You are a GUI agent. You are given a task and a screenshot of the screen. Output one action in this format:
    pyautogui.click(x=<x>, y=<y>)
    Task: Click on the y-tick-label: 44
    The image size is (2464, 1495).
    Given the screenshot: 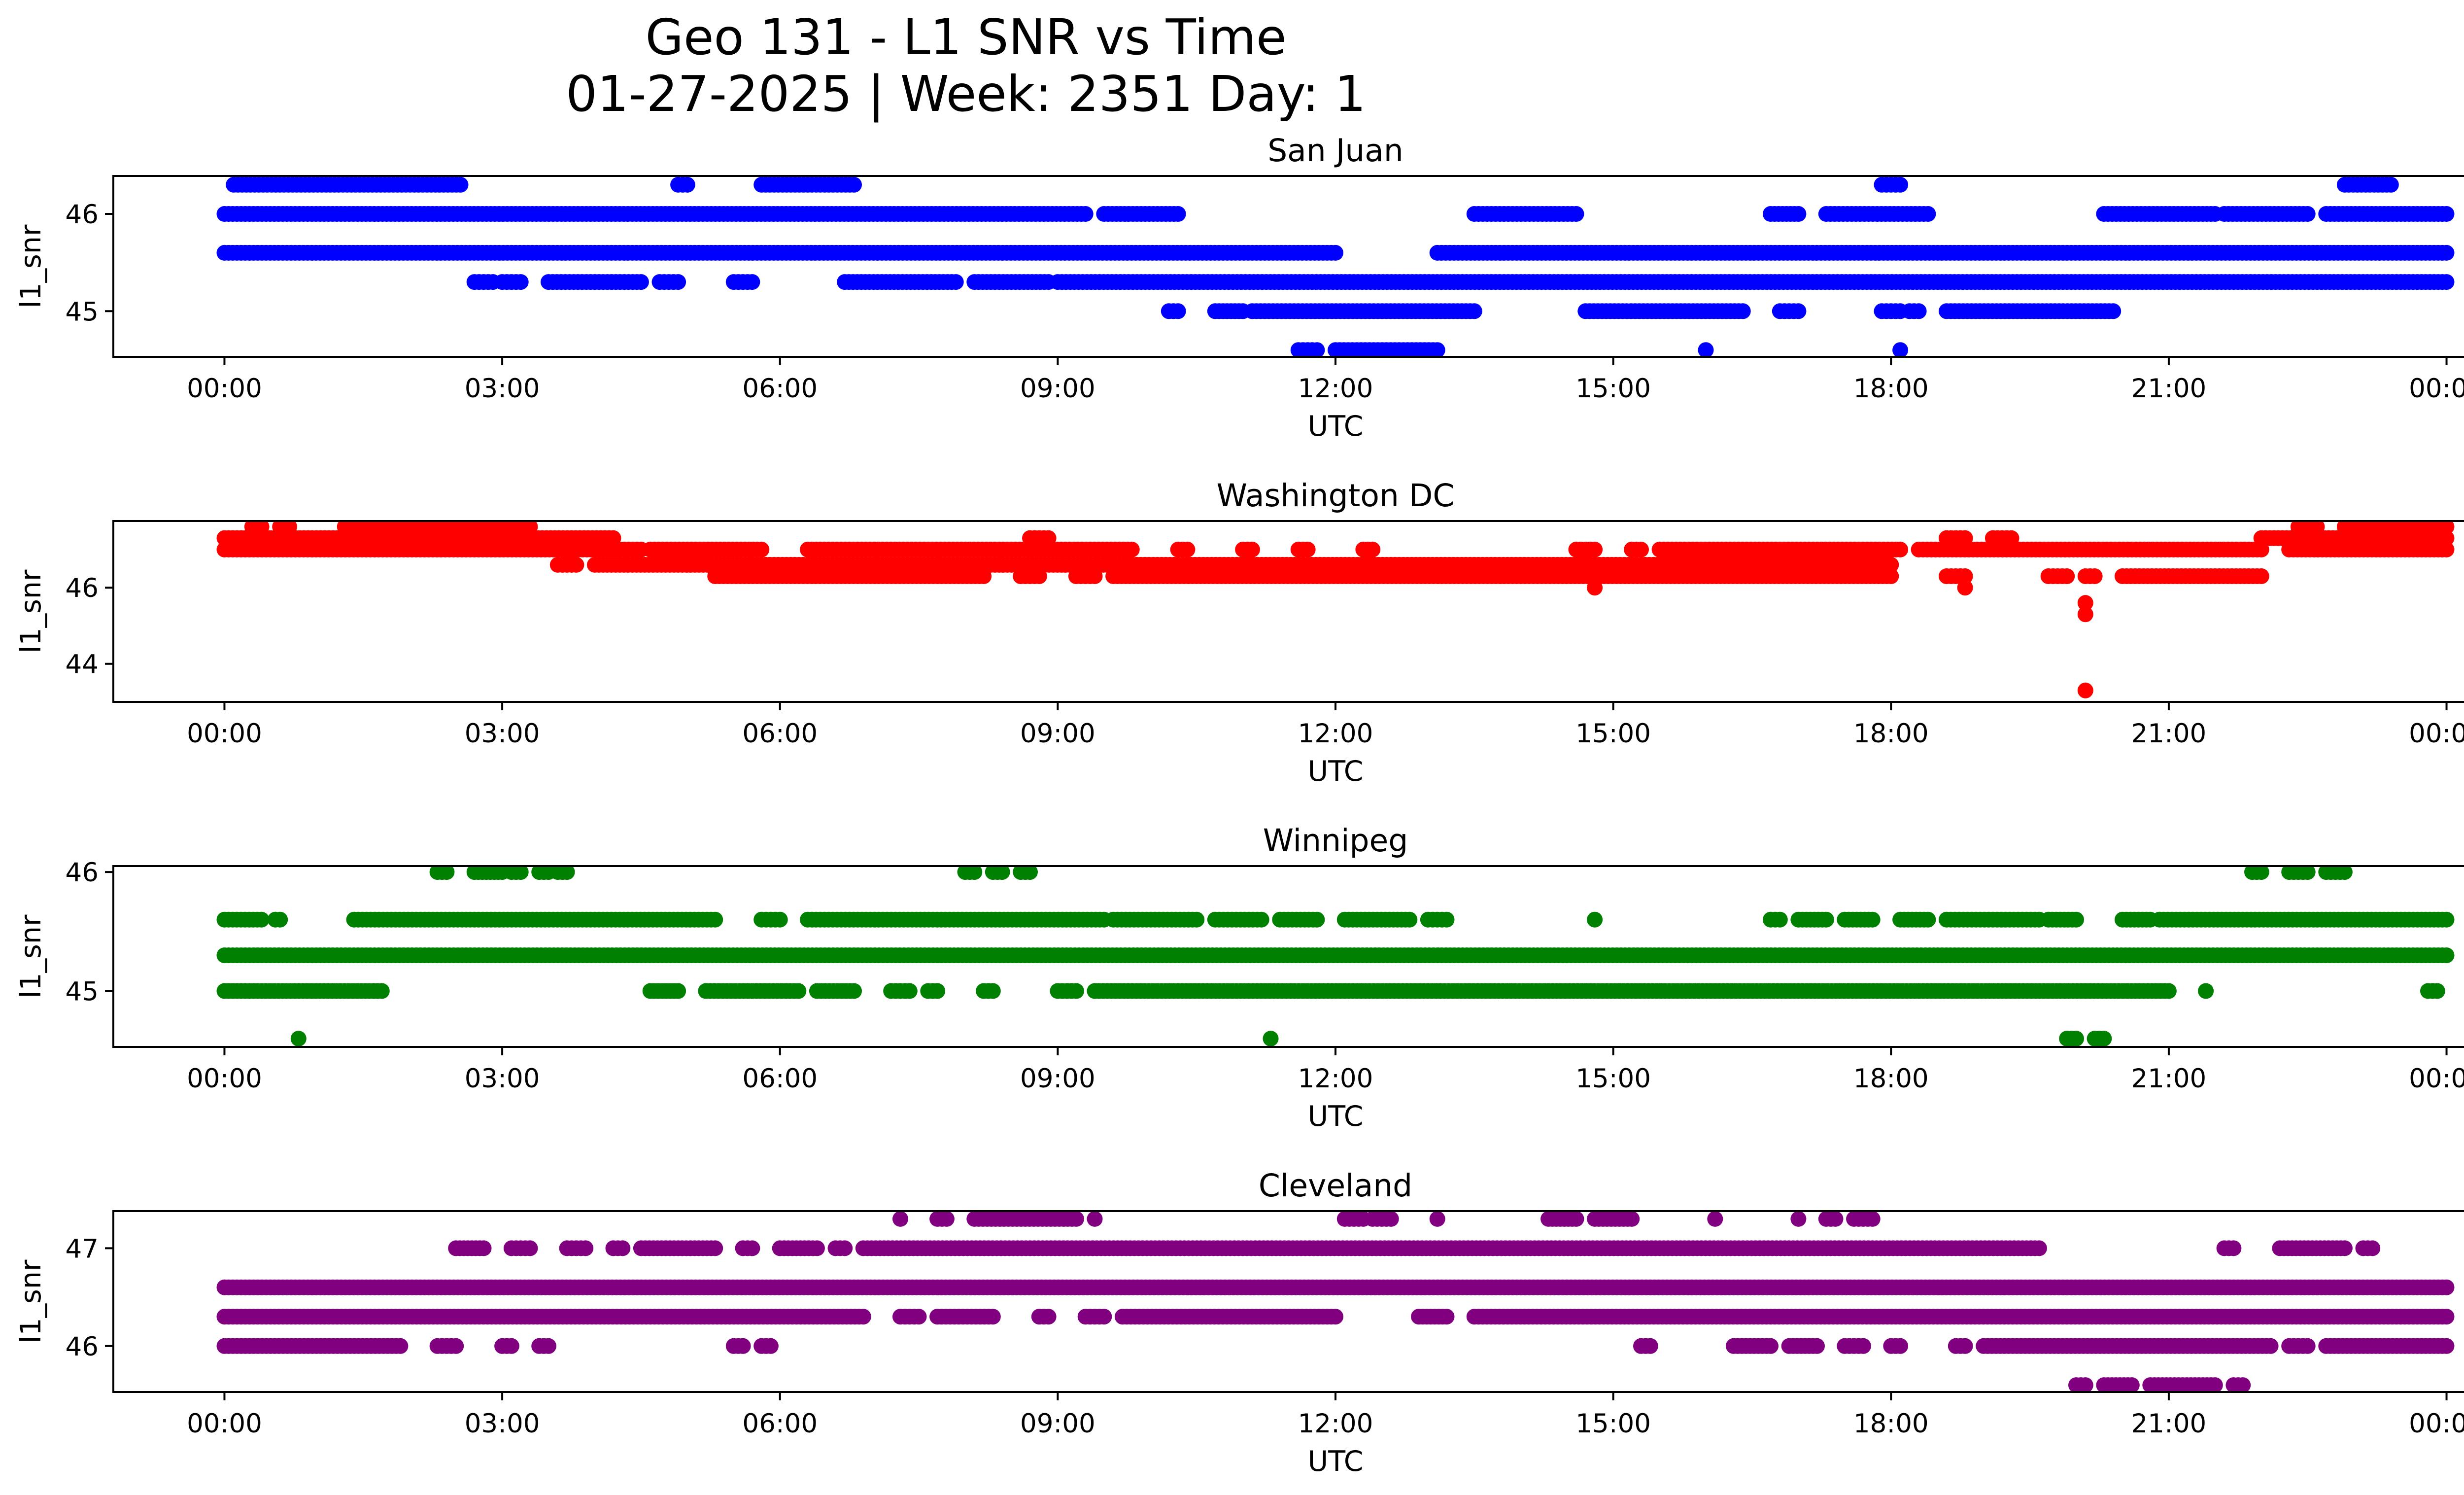 What is the action you would take?
    pyautogui.click(x=82, y=665)
    